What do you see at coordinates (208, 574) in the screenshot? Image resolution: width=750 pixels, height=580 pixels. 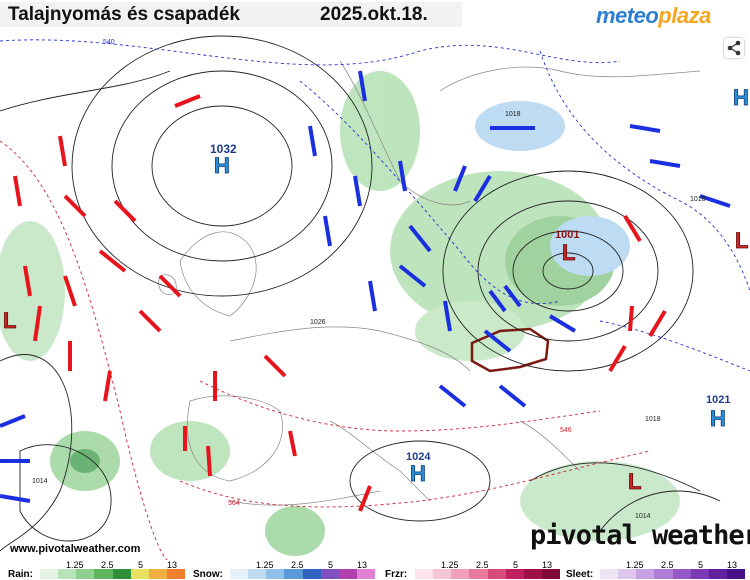 I see `legend-snow-label: Snow:` at bounding box center [208, 574].